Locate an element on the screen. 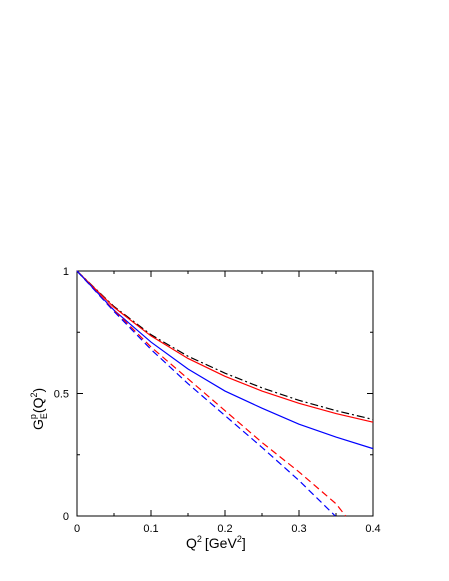 This screenshot has height=581, width=449. x-tick-label: 0.3 is located at coordinates (298, 529).